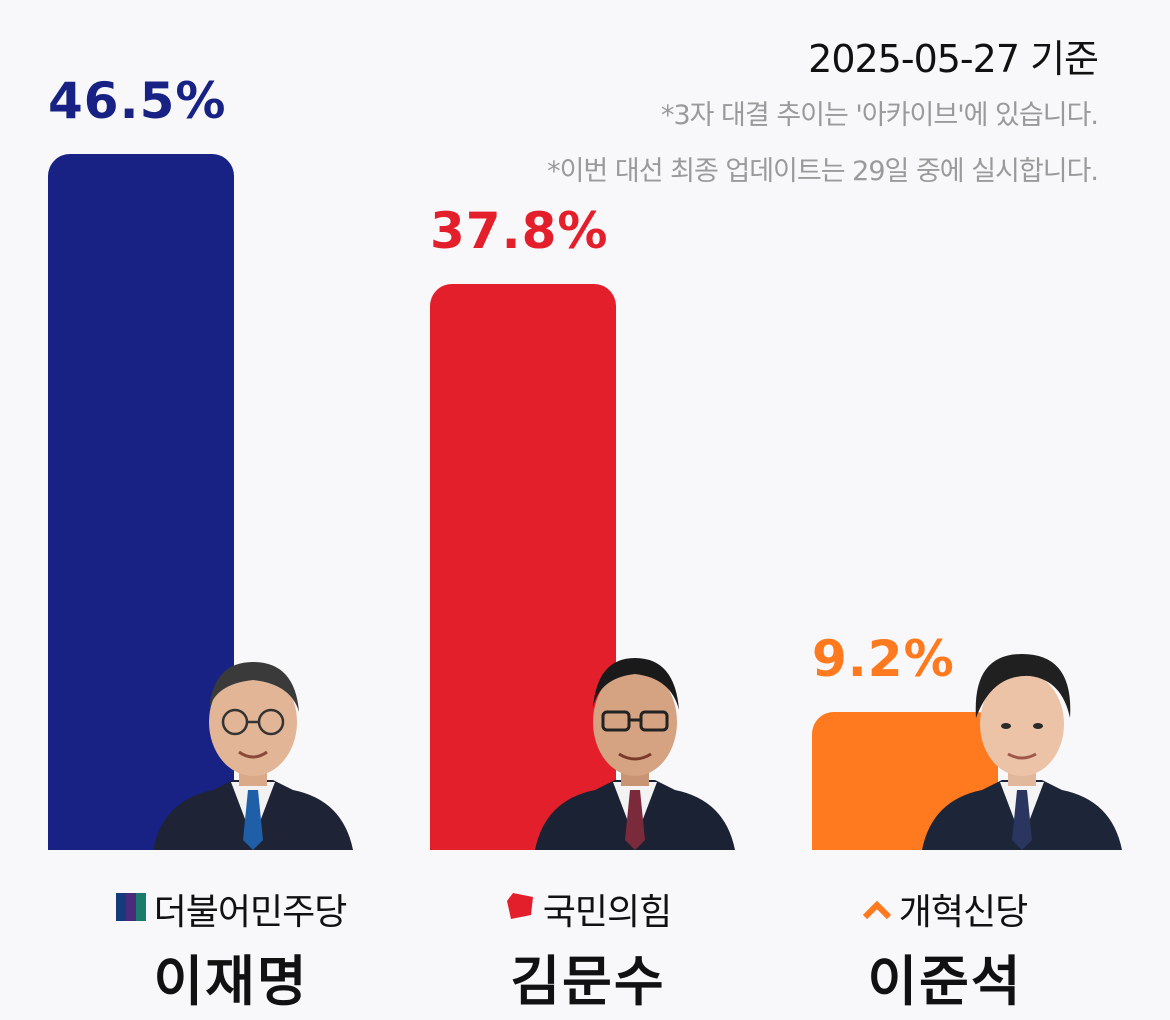 The image size is (1170, 1020). I want to click on date-label: 2025-05-27 기준, so click(953, 59).